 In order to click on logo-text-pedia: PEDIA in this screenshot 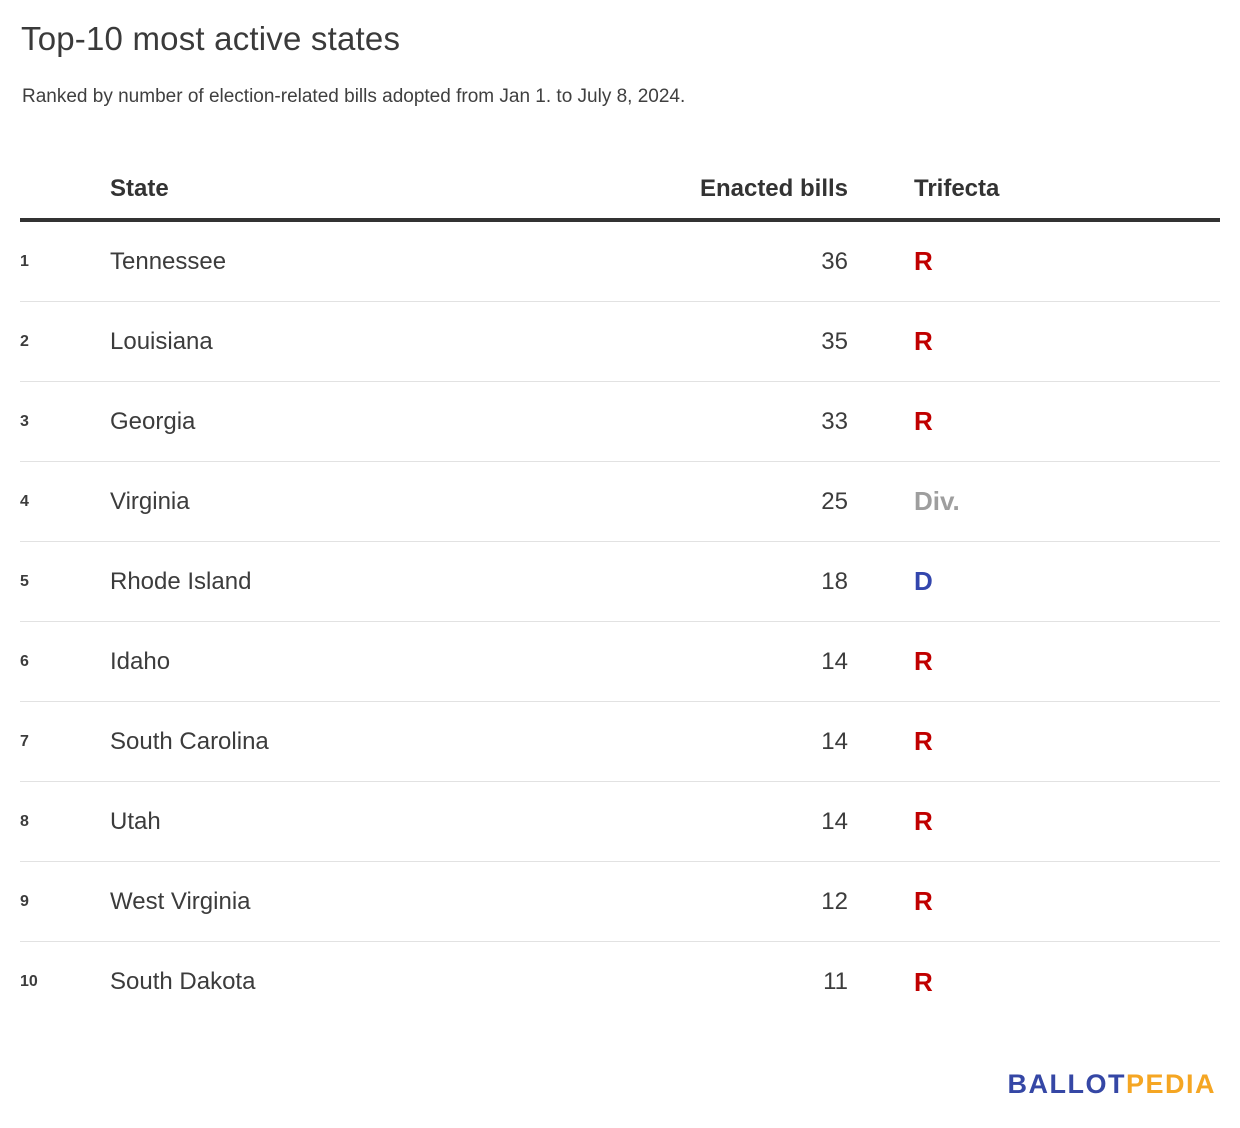, I will do `click(1170, 1084)`.